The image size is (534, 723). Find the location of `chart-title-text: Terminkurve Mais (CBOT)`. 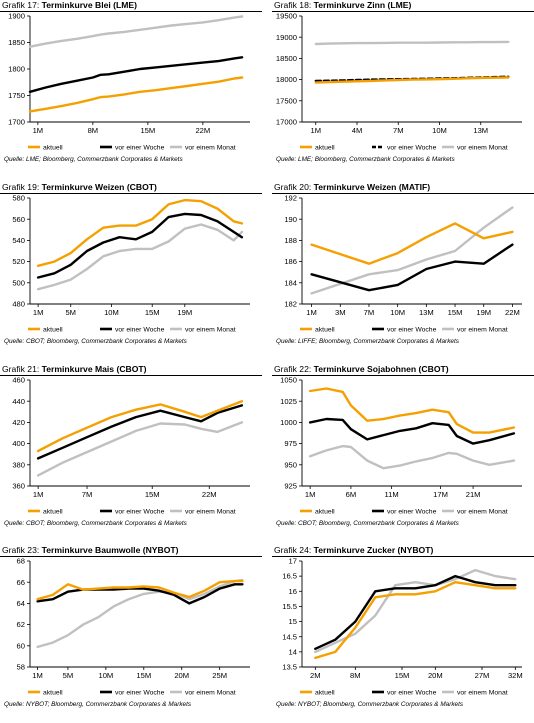

chart-title-text: Terminkurve Mais (CBOT) is located at coordinates (93, 369).